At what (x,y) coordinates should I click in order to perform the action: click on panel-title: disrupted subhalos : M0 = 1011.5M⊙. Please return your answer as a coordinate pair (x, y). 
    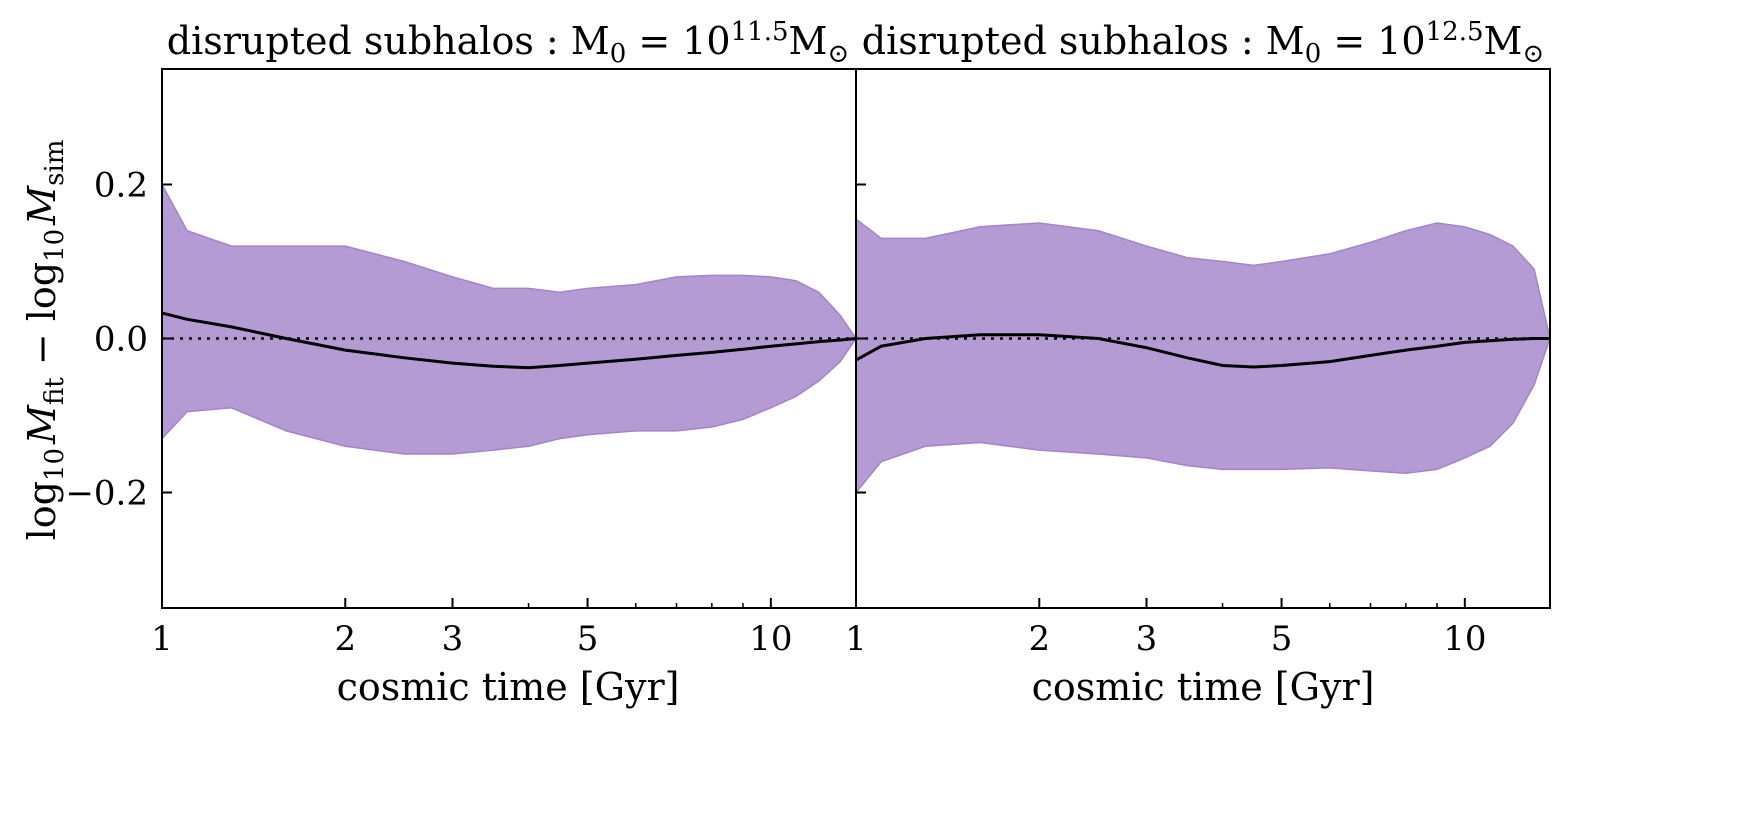
    Looking at the image, I should click on (508, 43).